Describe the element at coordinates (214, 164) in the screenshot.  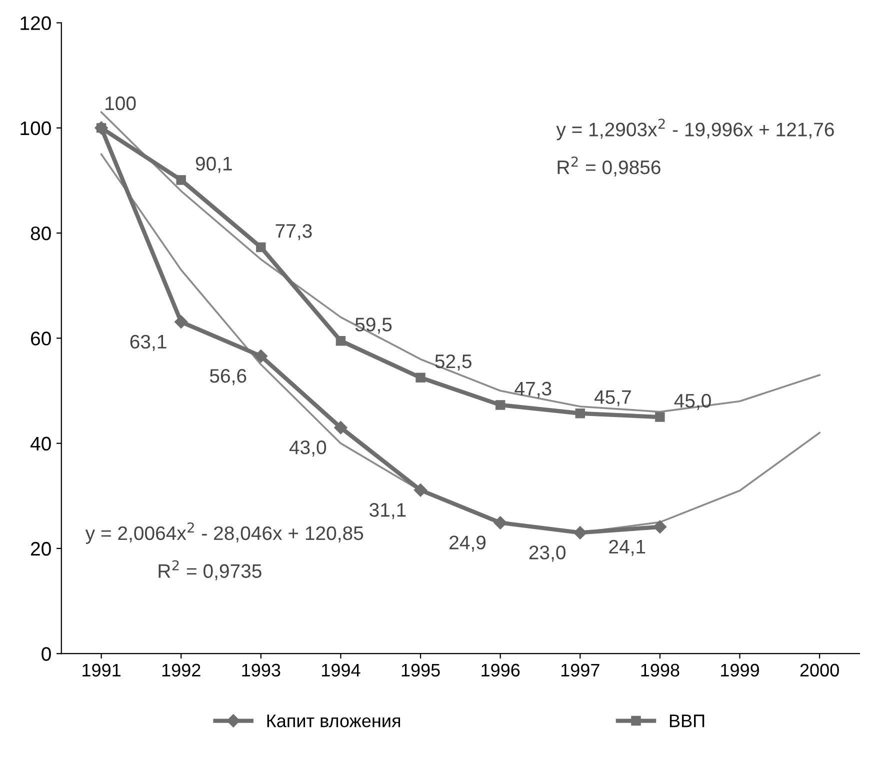
I see `data-label: 90,1` at that location.